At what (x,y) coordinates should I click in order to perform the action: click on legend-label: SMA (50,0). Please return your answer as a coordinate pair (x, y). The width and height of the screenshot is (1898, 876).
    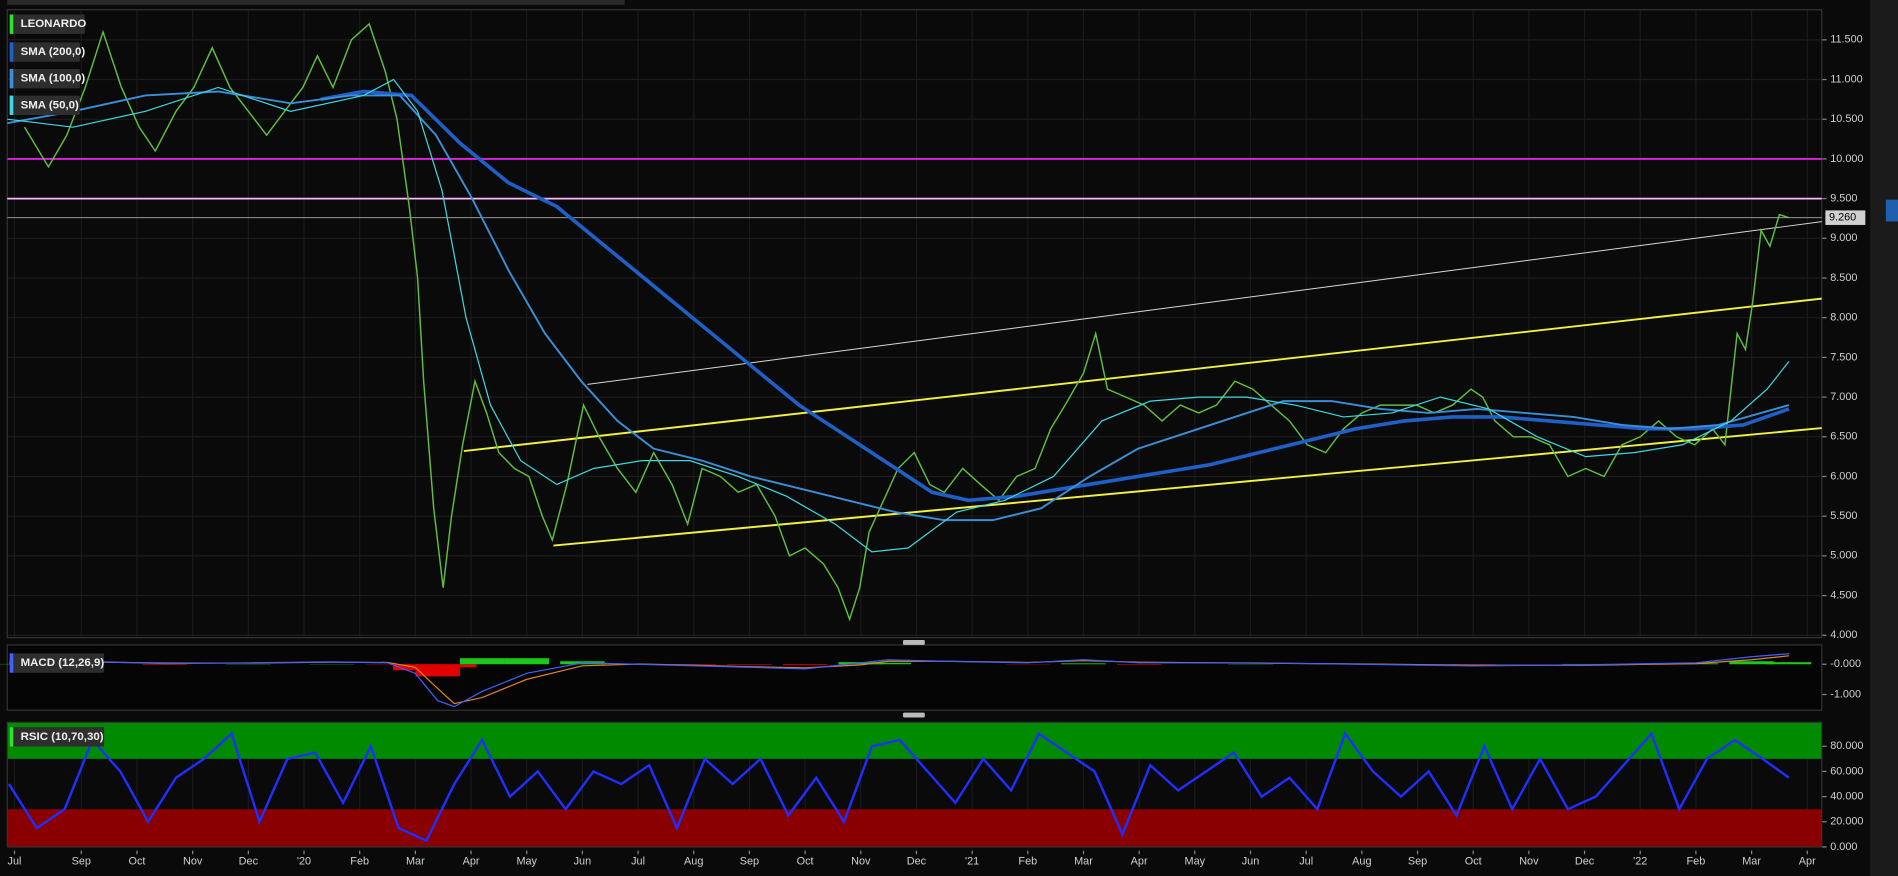
    Looking at the image, I should click on (50, 105).